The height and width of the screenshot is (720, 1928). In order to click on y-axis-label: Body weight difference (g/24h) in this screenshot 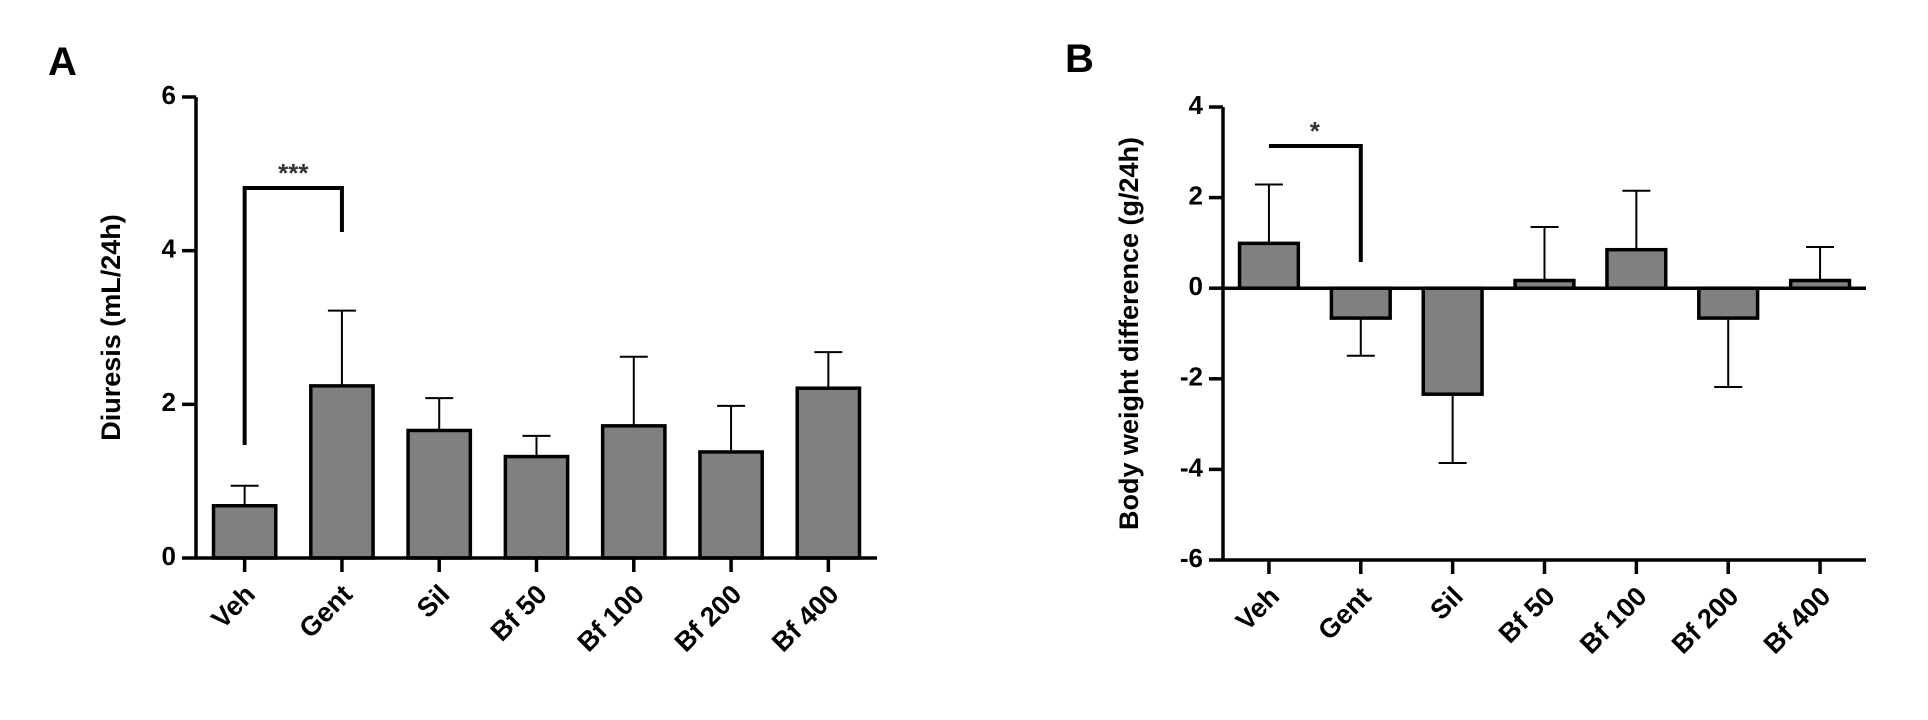, I will do `click(1129, 333)`.